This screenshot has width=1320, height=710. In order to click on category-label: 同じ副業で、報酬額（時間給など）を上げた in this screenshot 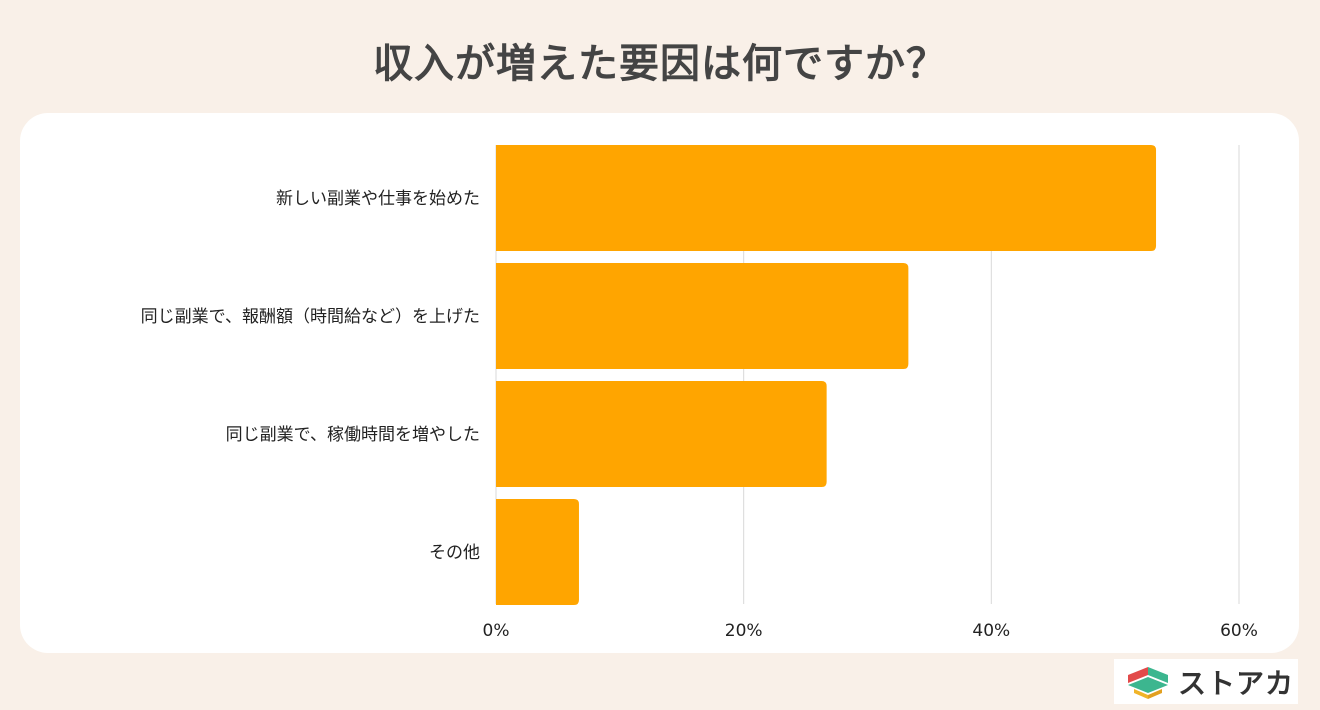, I will do `click(310, 317)`.